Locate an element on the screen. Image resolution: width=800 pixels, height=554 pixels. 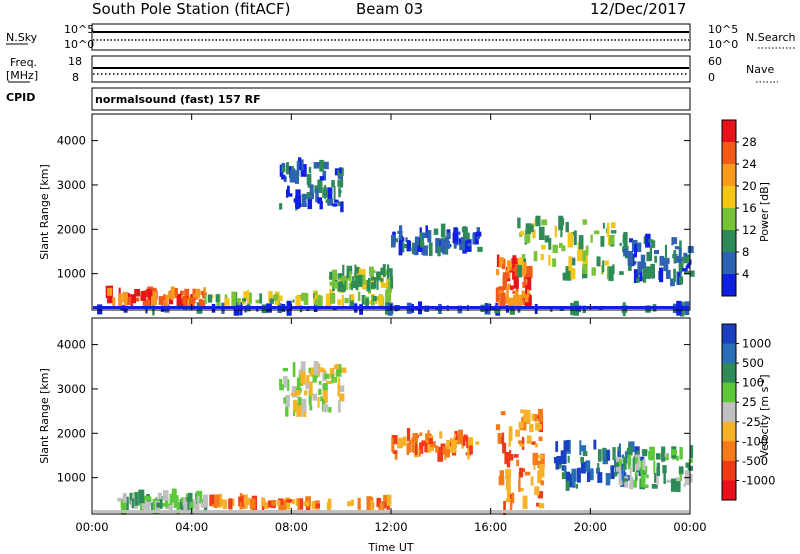
velocity-ytick-label: 4000 is located at coordinates (71, 345).